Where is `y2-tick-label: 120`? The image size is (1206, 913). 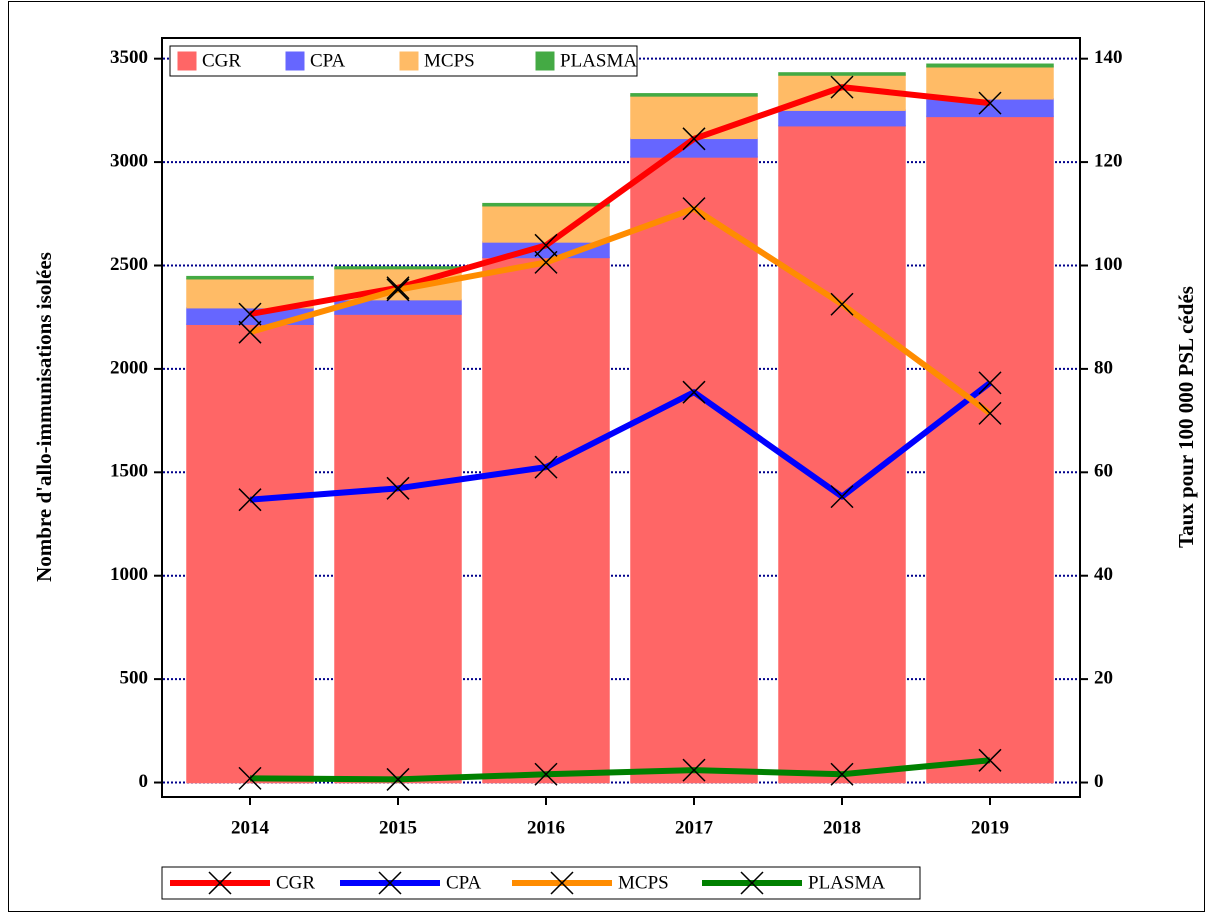 y2-tick-label: 120 is located at coordinates (1108, 160).